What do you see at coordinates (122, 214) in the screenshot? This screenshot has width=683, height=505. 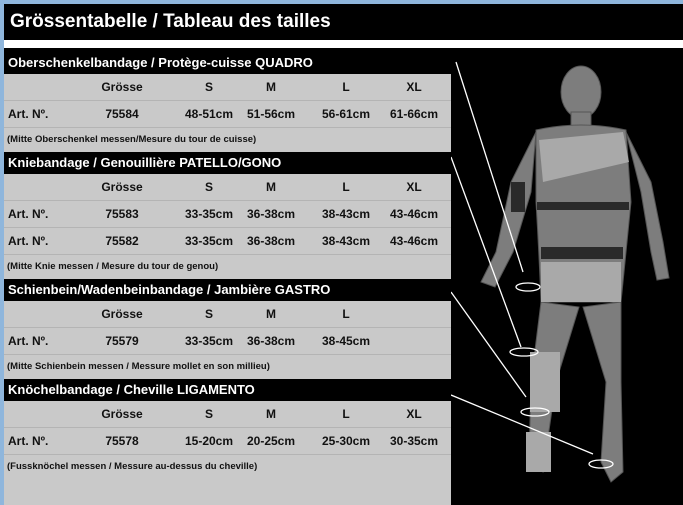 I see `article-cell: 75583` at bounding box center [122, 214].